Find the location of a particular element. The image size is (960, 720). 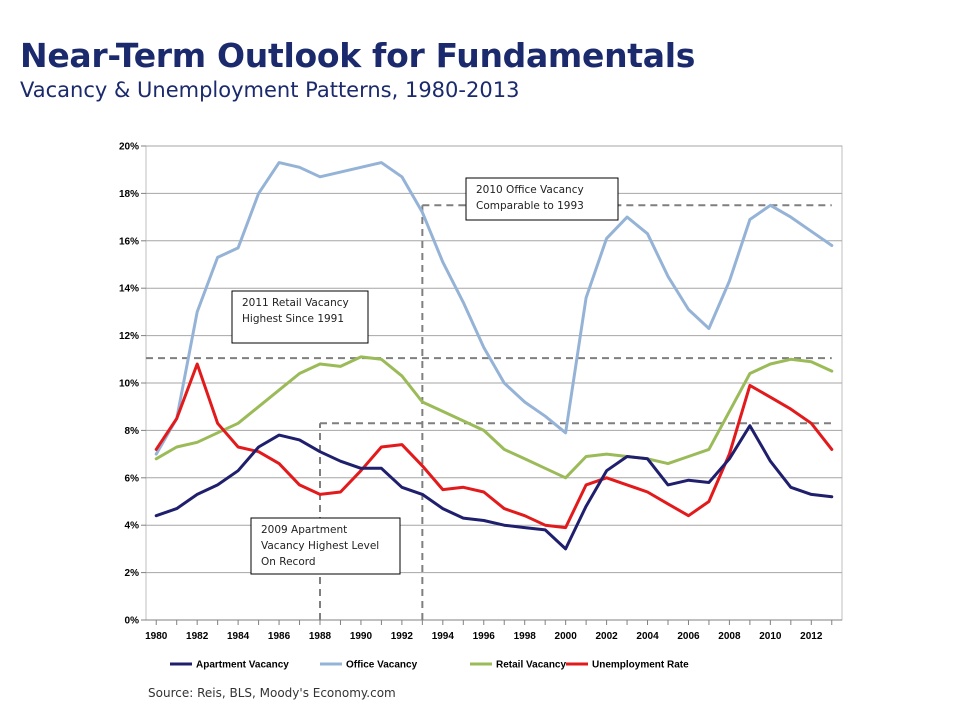

x-tick-label: 1994 is located at coordinates (443, 636).